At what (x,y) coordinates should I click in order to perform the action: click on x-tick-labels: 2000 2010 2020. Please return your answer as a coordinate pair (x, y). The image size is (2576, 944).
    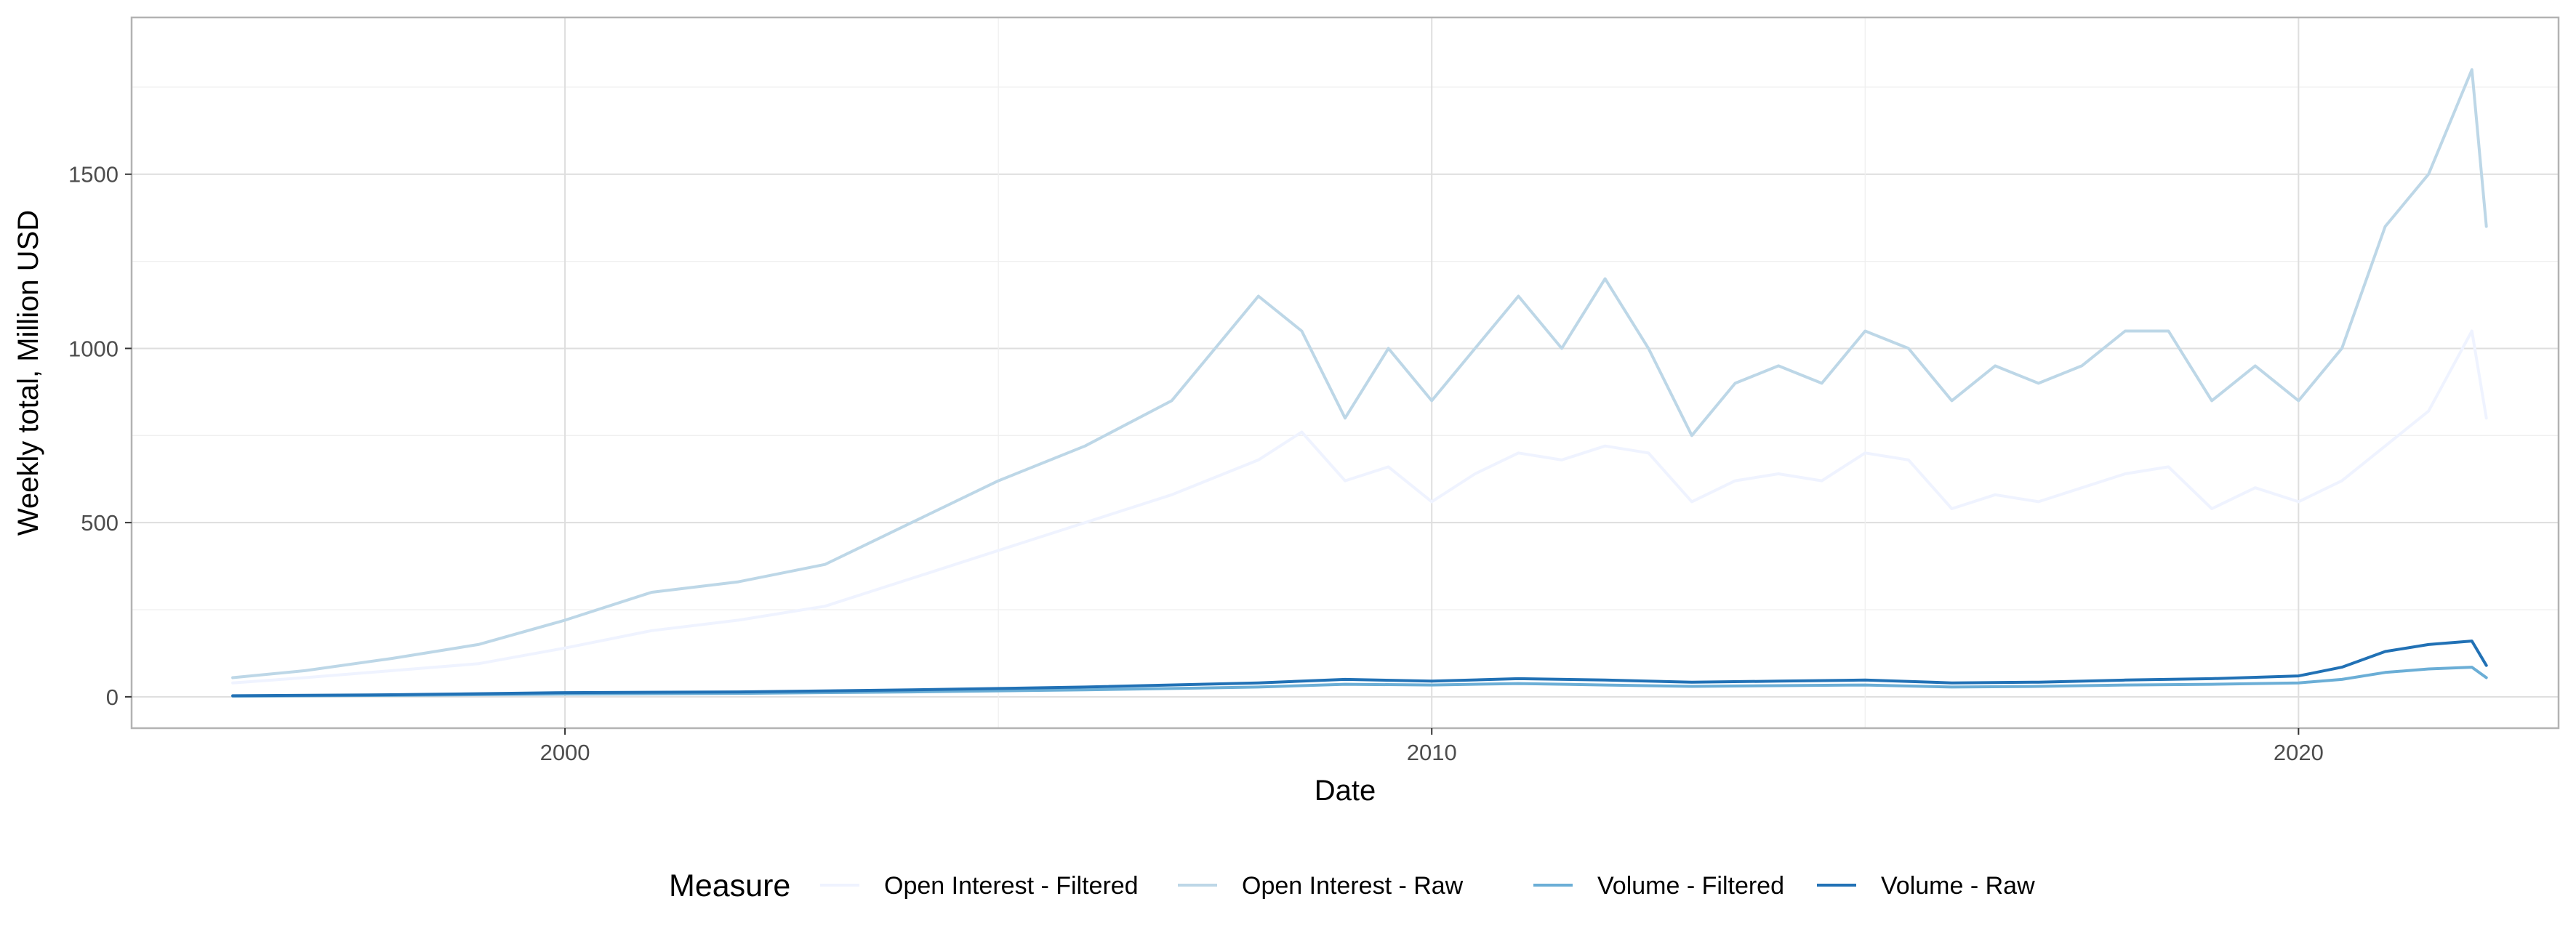
    Looking at the image, I should click on (1432, 752).